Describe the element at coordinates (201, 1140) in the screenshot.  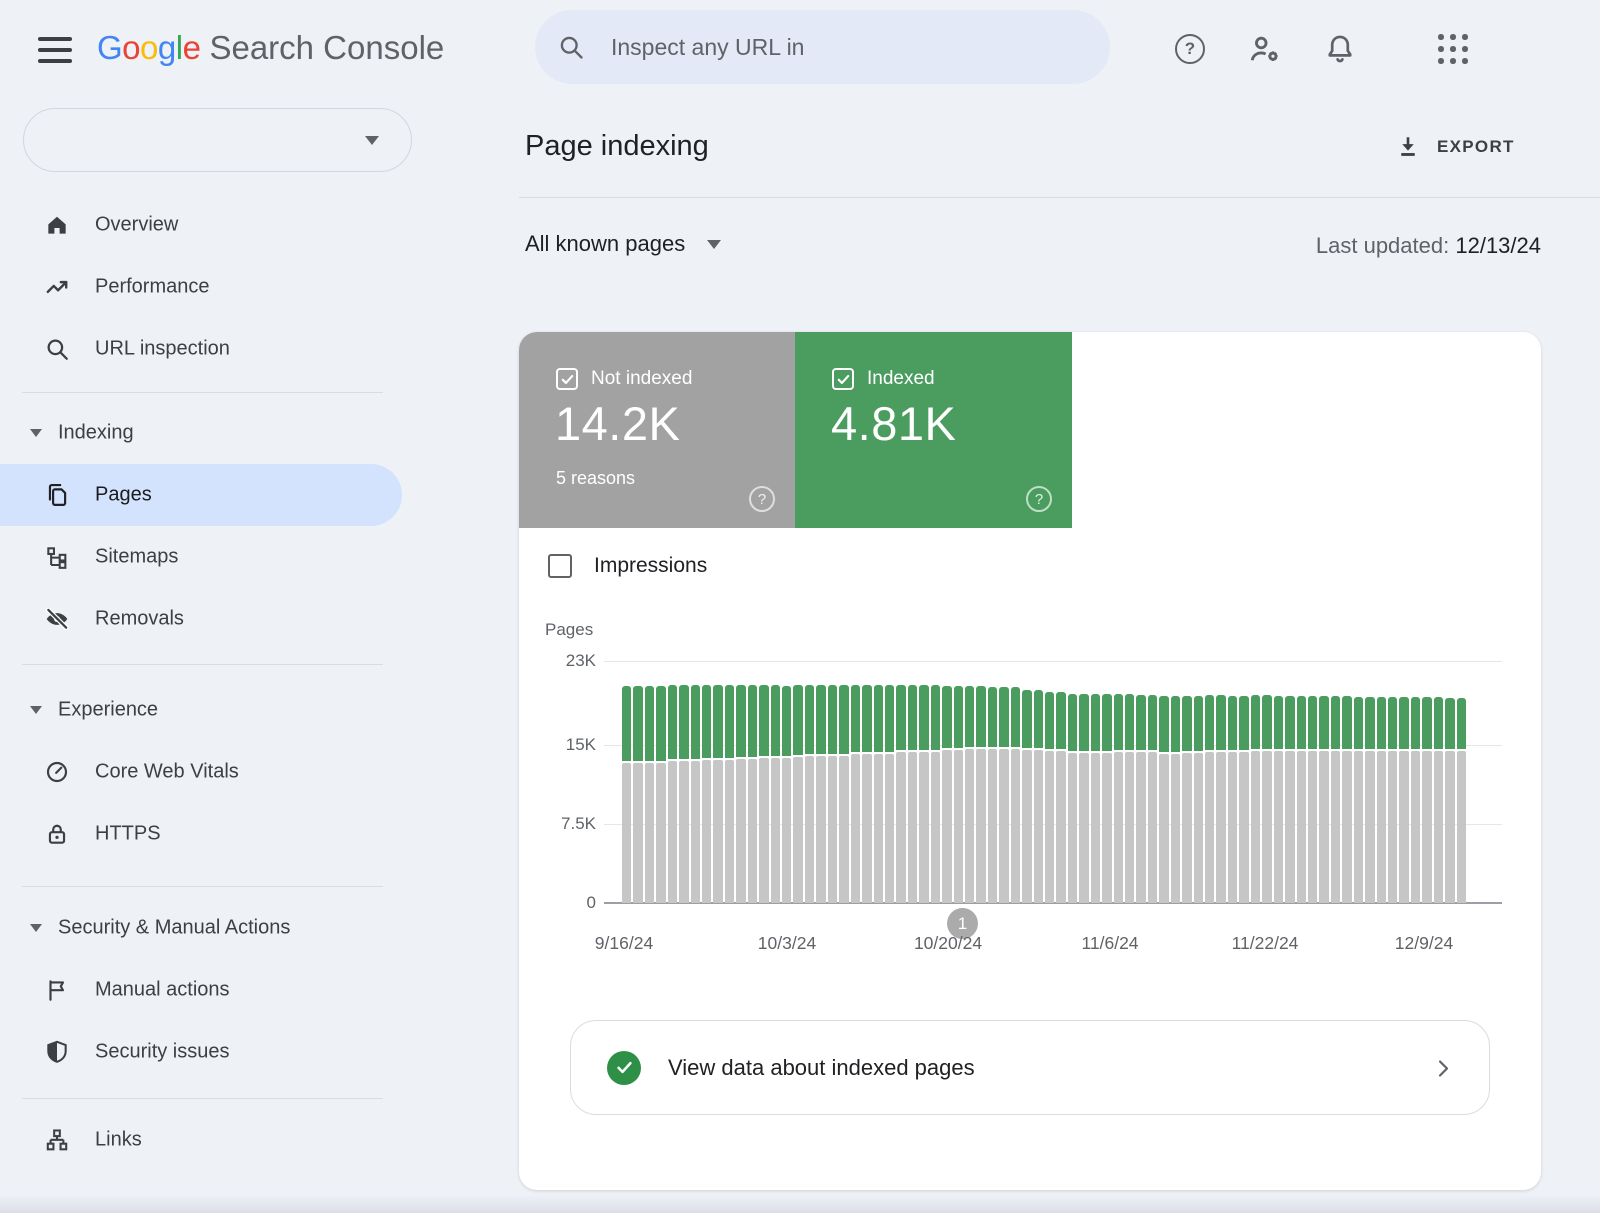
I see `sidebar-item-links: Links` at that location.